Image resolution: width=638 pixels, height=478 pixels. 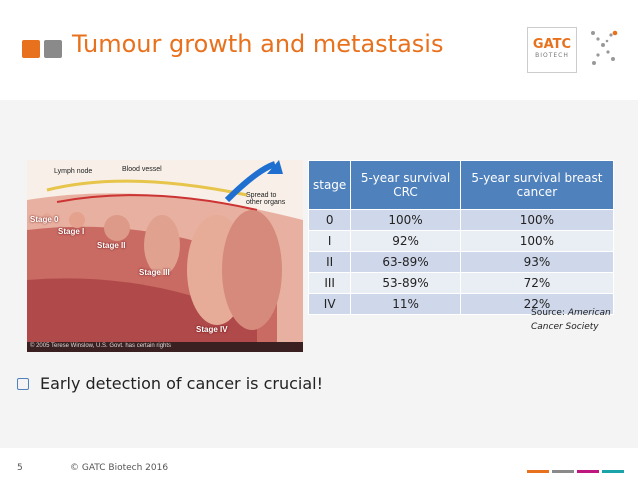 I want to click on table-row: I 92% 100%, so click(x=461, y=241).